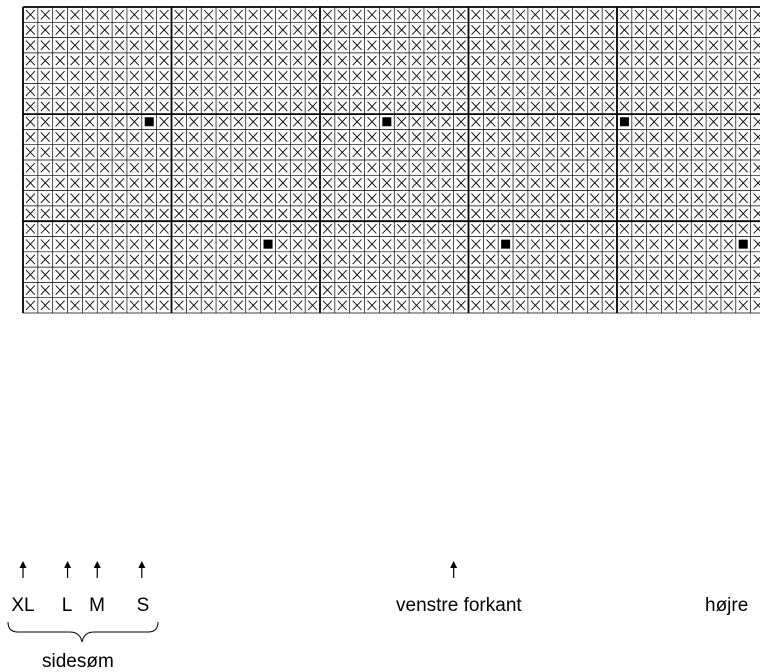 The height and width of the screenshot is (672, 760). What do you see at coordinates (23, 569) in the screenshot?
I see `arrow-xl` at bounding box center [23, 569].